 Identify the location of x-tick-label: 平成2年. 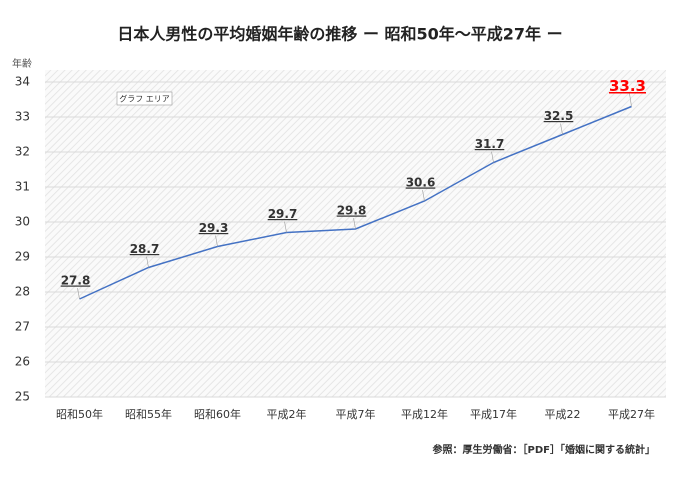
(287, 414).